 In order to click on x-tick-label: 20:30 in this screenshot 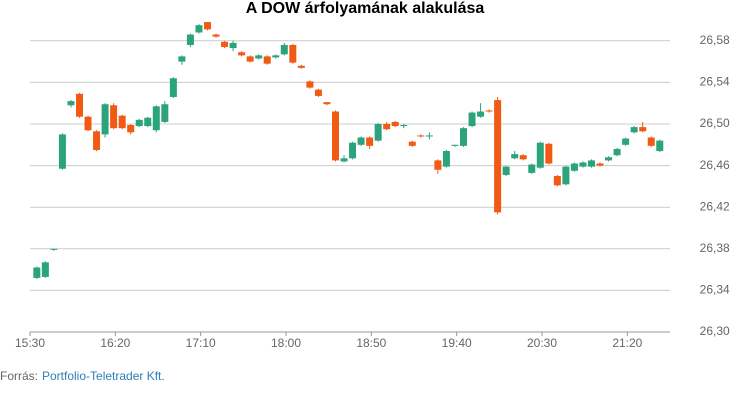, I will do `click(542, 343)`.